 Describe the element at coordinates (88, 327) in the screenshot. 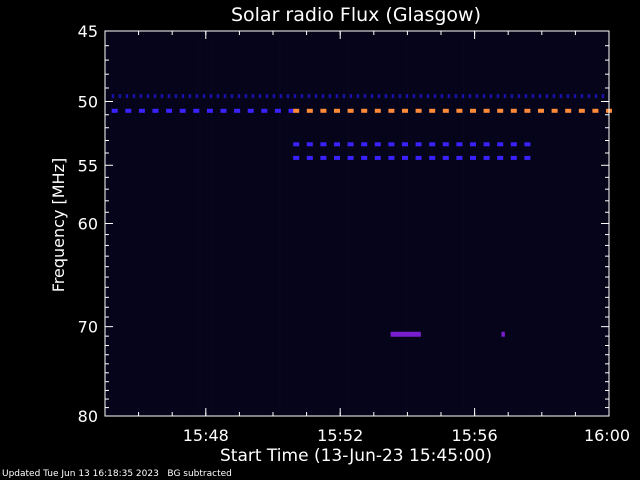

I see `y-tick-label: 70` at that location.